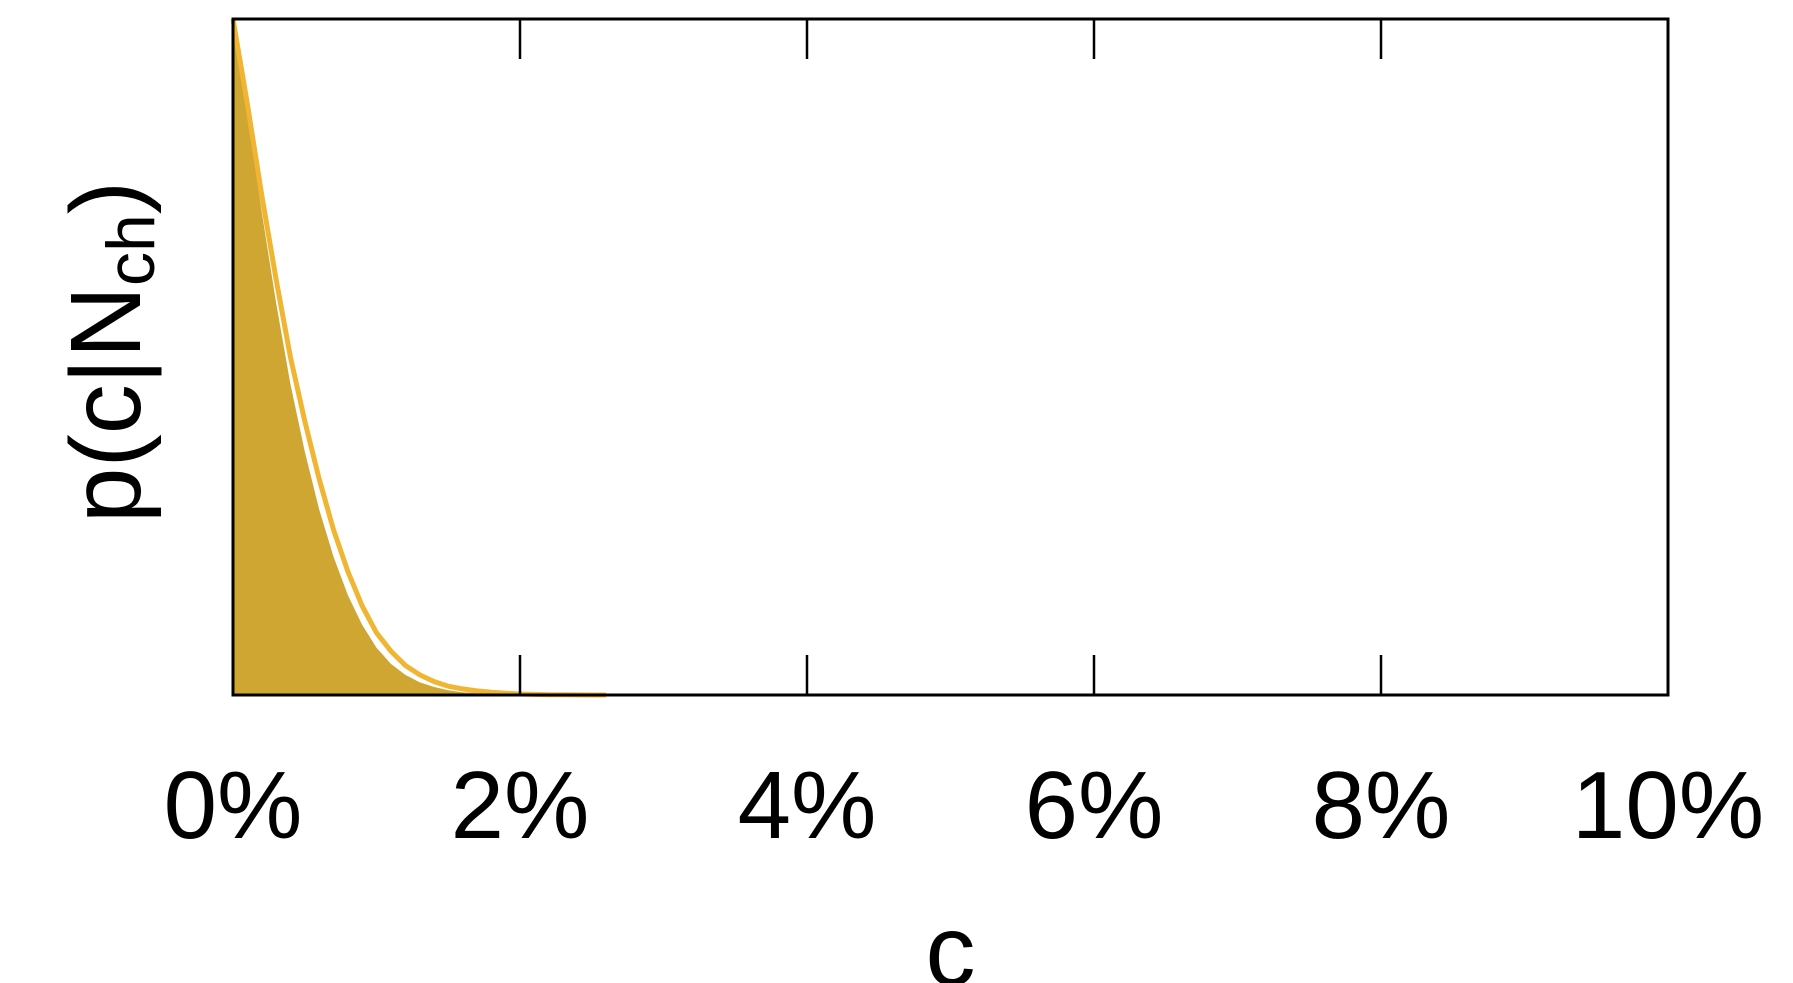  Describe the element at coordinates (520, 805) in the screenshot. I see `x-tick-label: 2%` at that location.